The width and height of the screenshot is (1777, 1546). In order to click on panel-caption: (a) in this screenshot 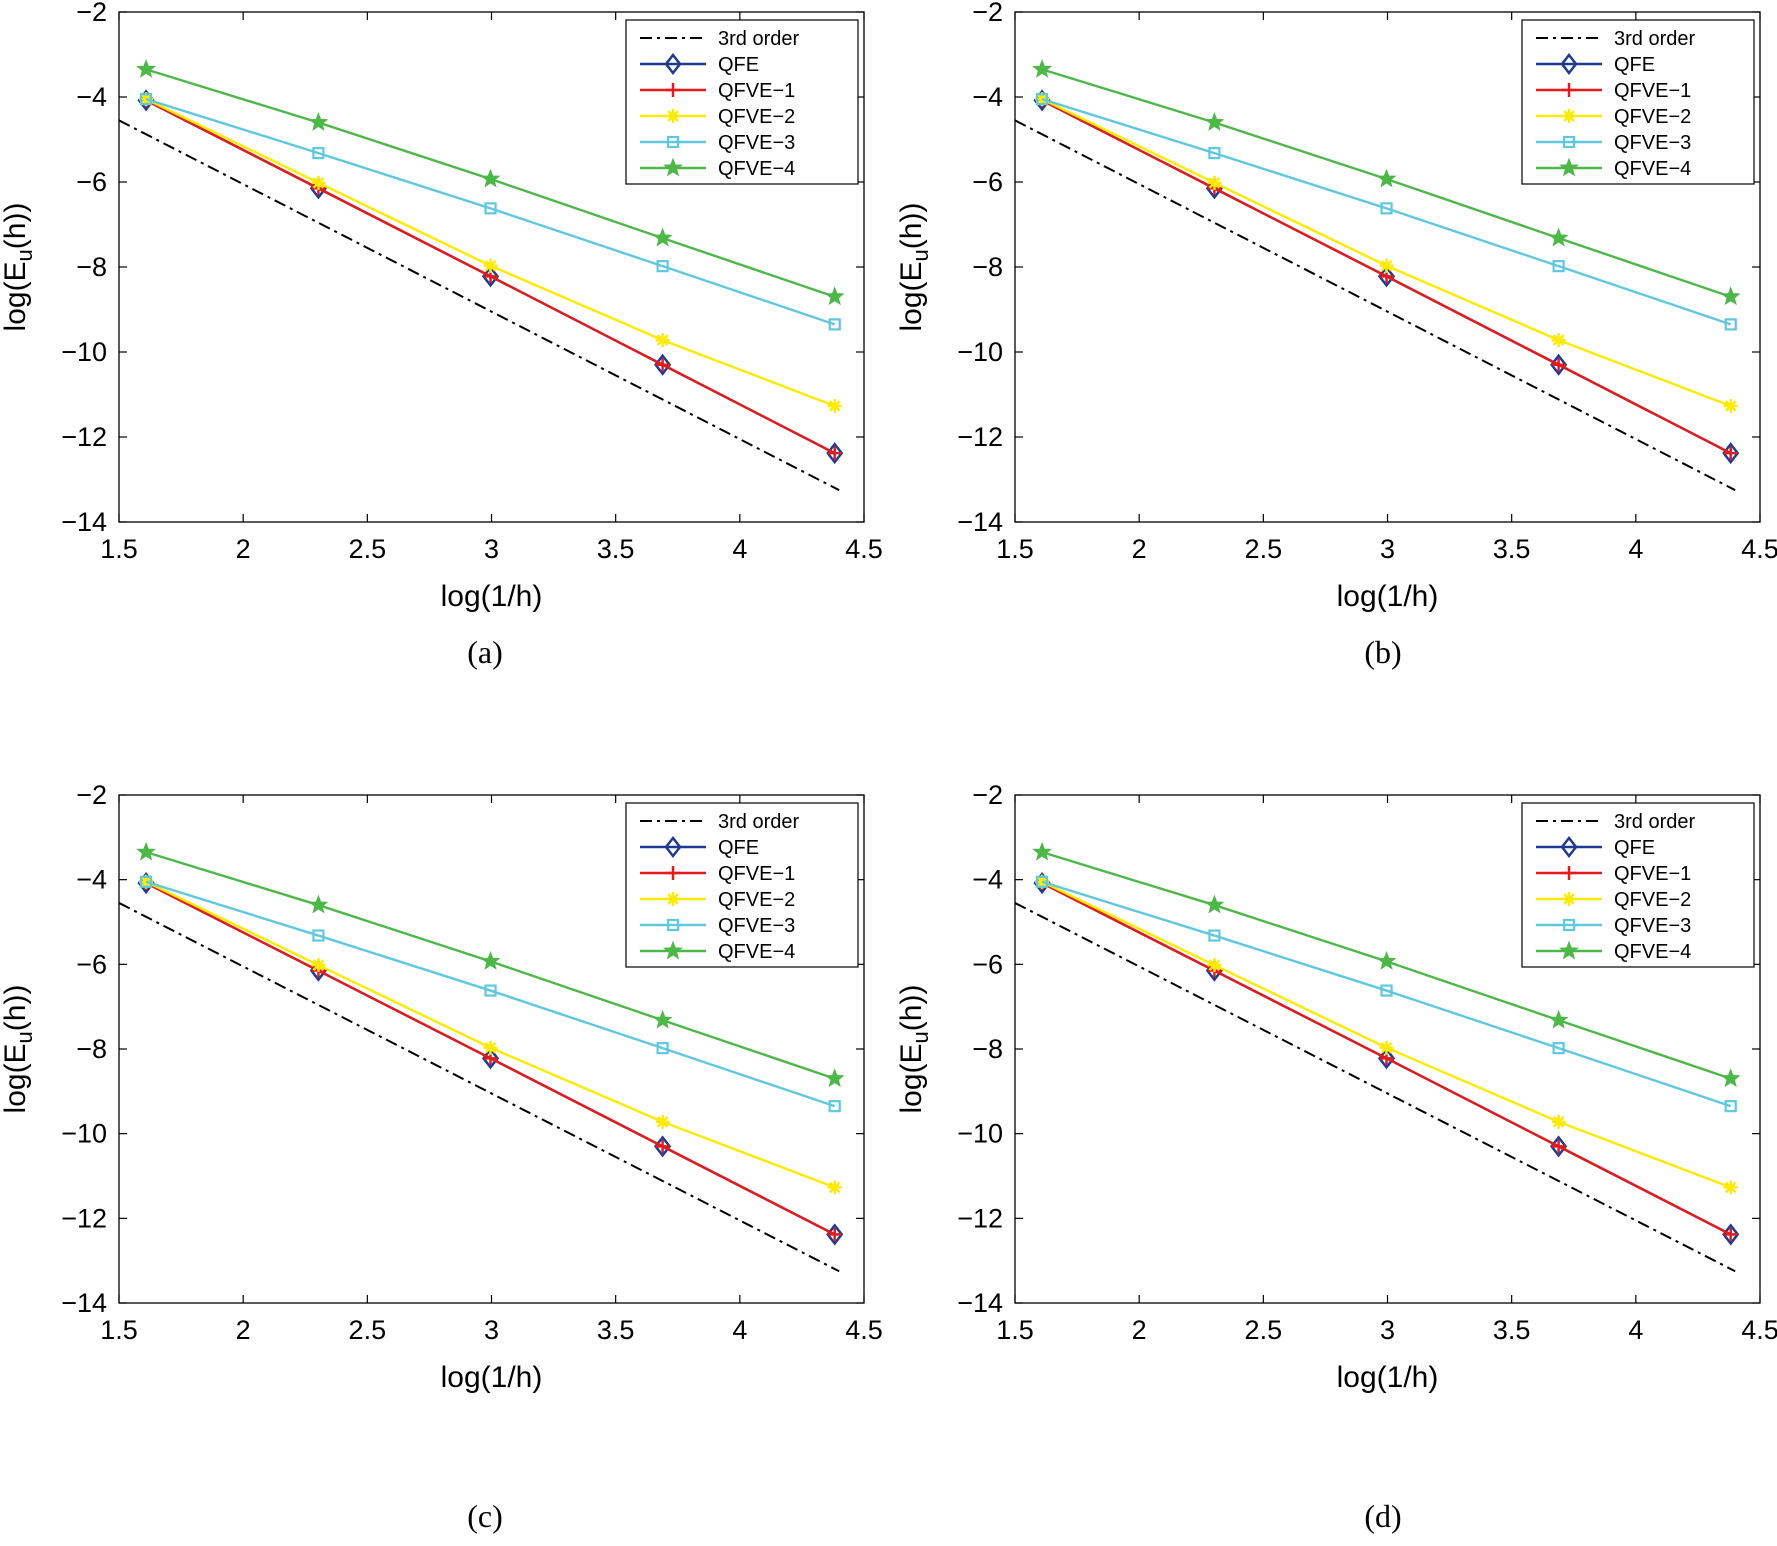, I will do `click(485, 652)`.